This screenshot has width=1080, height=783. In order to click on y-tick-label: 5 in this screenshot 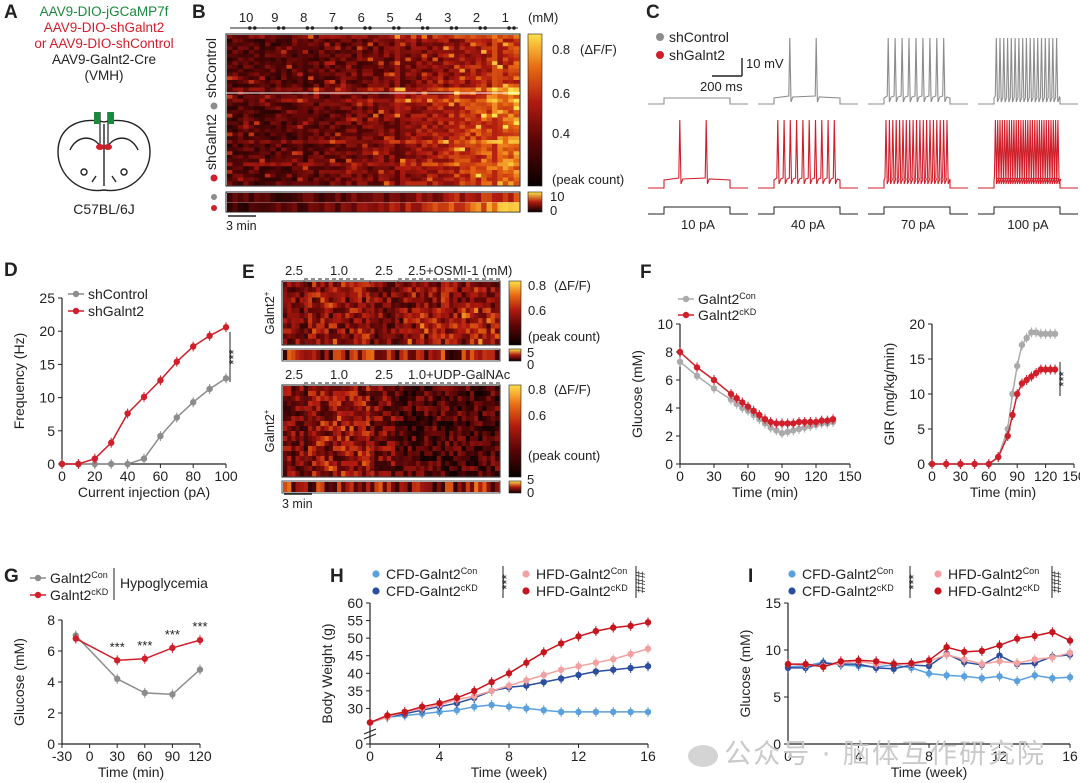, I will do `click(777, 697)`.